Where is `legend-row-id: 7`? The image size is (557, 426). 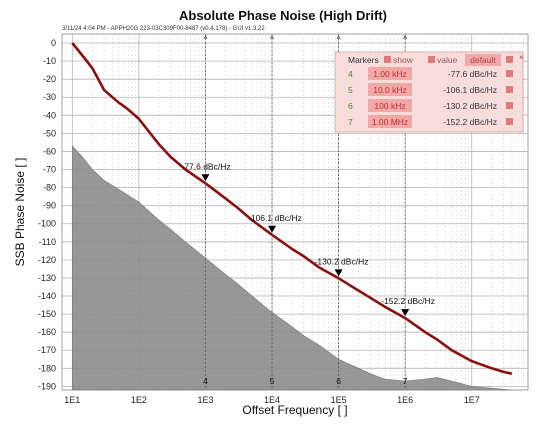
legend-row-id: 7 is located at coordinates (350, 122).